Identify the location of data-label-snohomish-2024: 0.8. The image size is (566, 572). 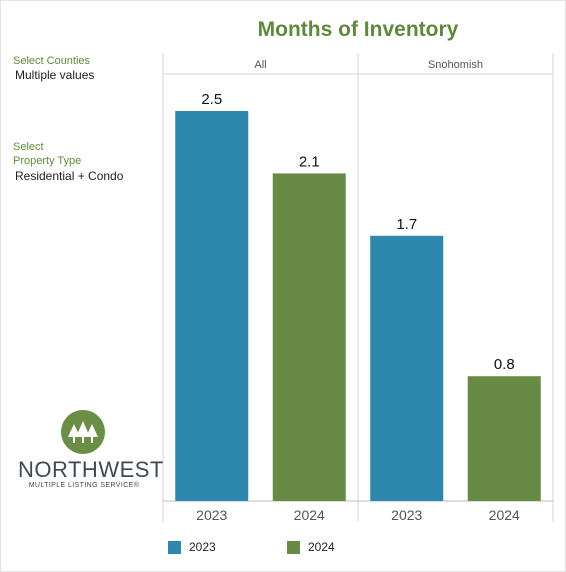
(504, 364).